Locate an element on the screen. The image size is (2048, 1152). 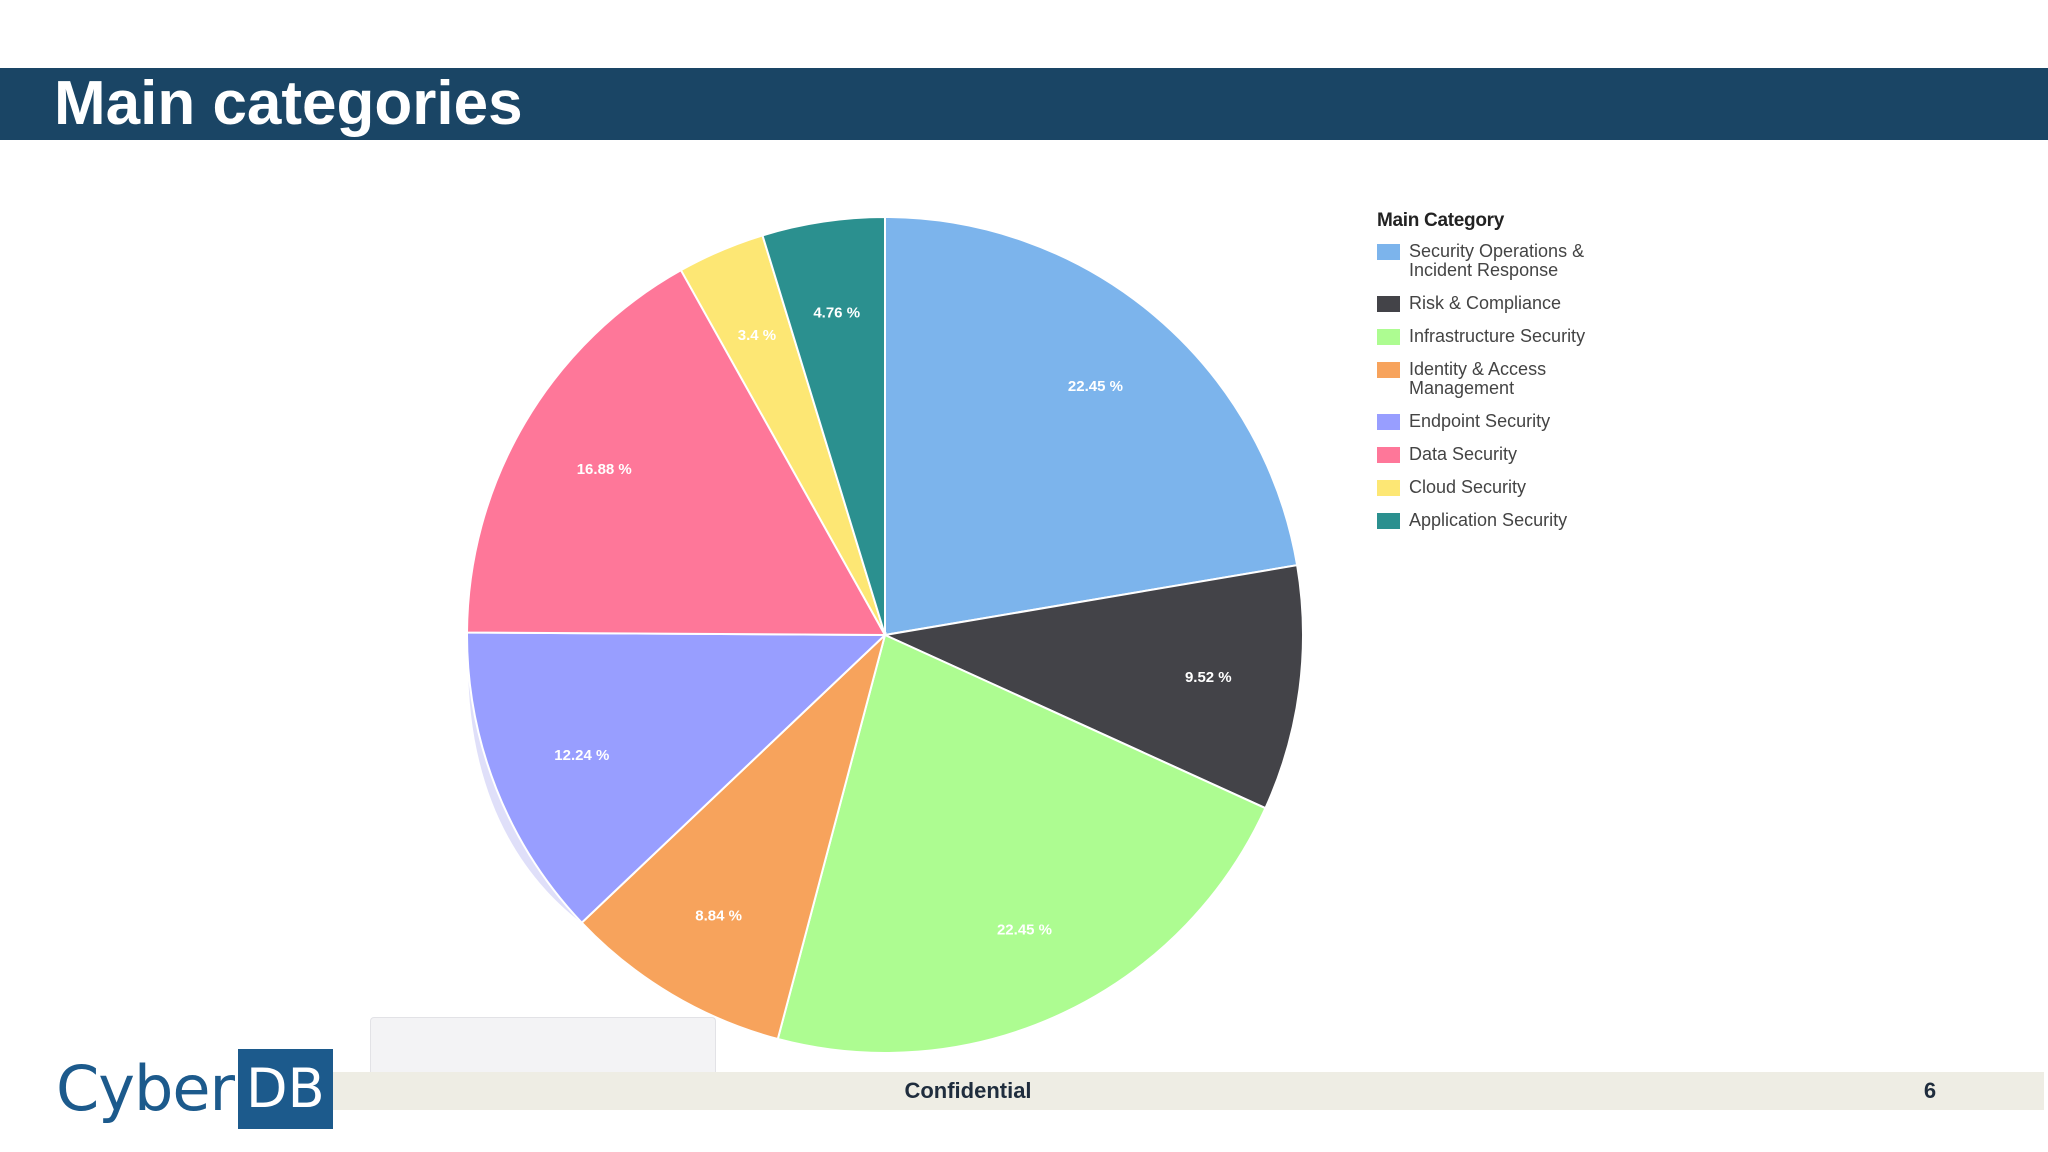
legend-item: Cloud Security is located at coordinates (1527, 487).